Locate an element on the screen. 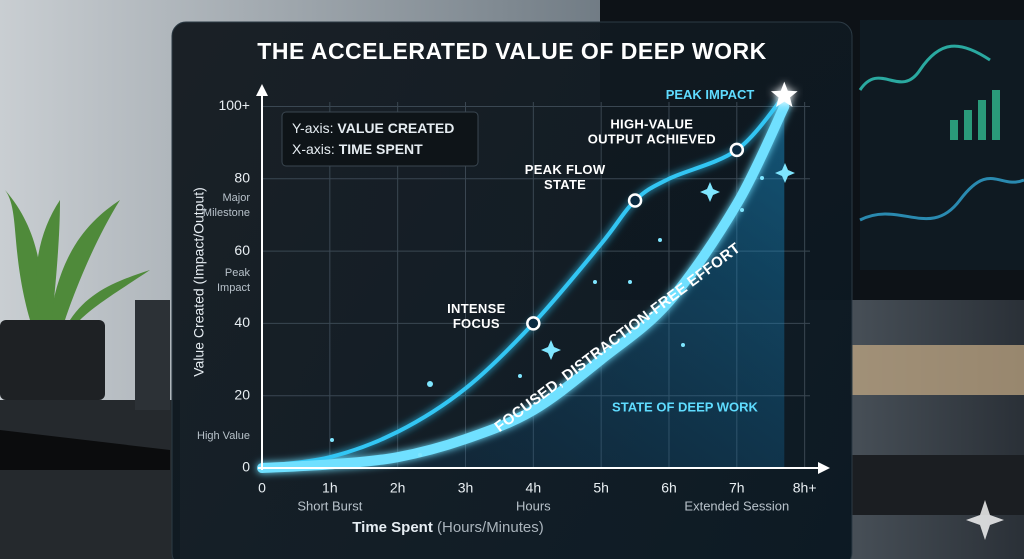 The width and height of the screenshot is (1024, 559). y-tick-label: 80 is located at coordinates (242, 177).